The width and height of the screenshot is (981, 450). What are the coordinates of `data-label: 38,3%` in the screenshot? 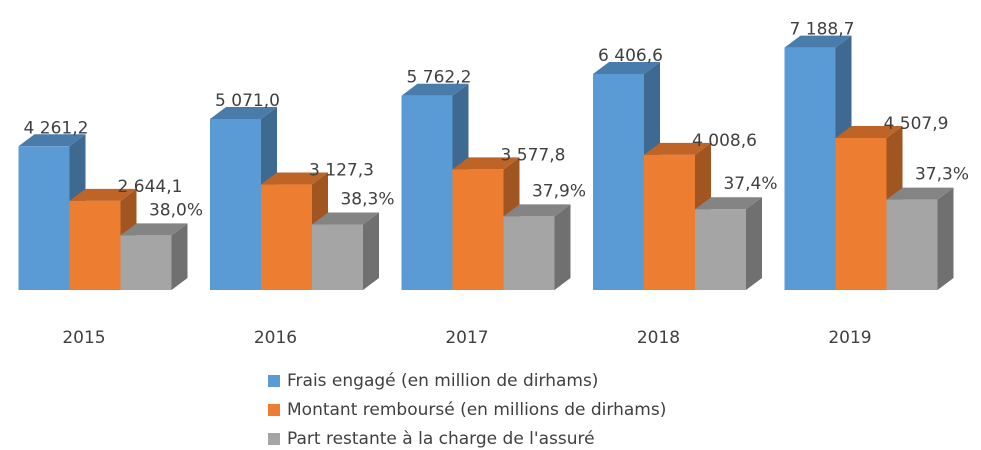 It's located at (367, 200).